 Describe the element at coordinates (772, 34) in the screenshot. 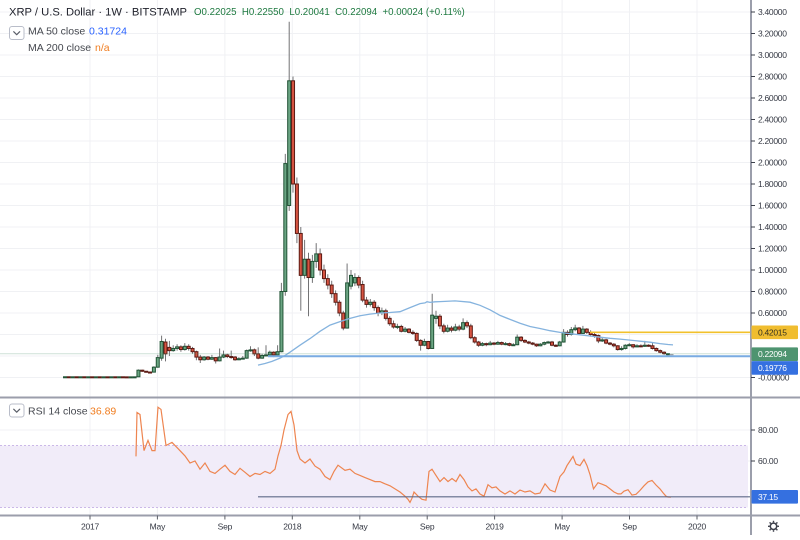

I see `svg-text: 3.20000` at that location.